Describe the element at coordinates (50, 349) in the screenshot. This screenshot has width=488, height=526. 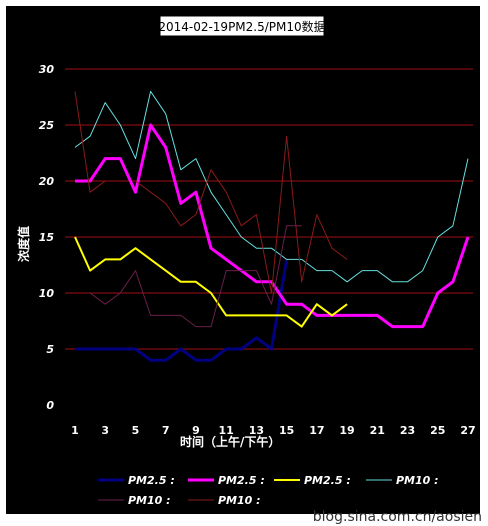
I see `y-tick-label: 5` at that location.